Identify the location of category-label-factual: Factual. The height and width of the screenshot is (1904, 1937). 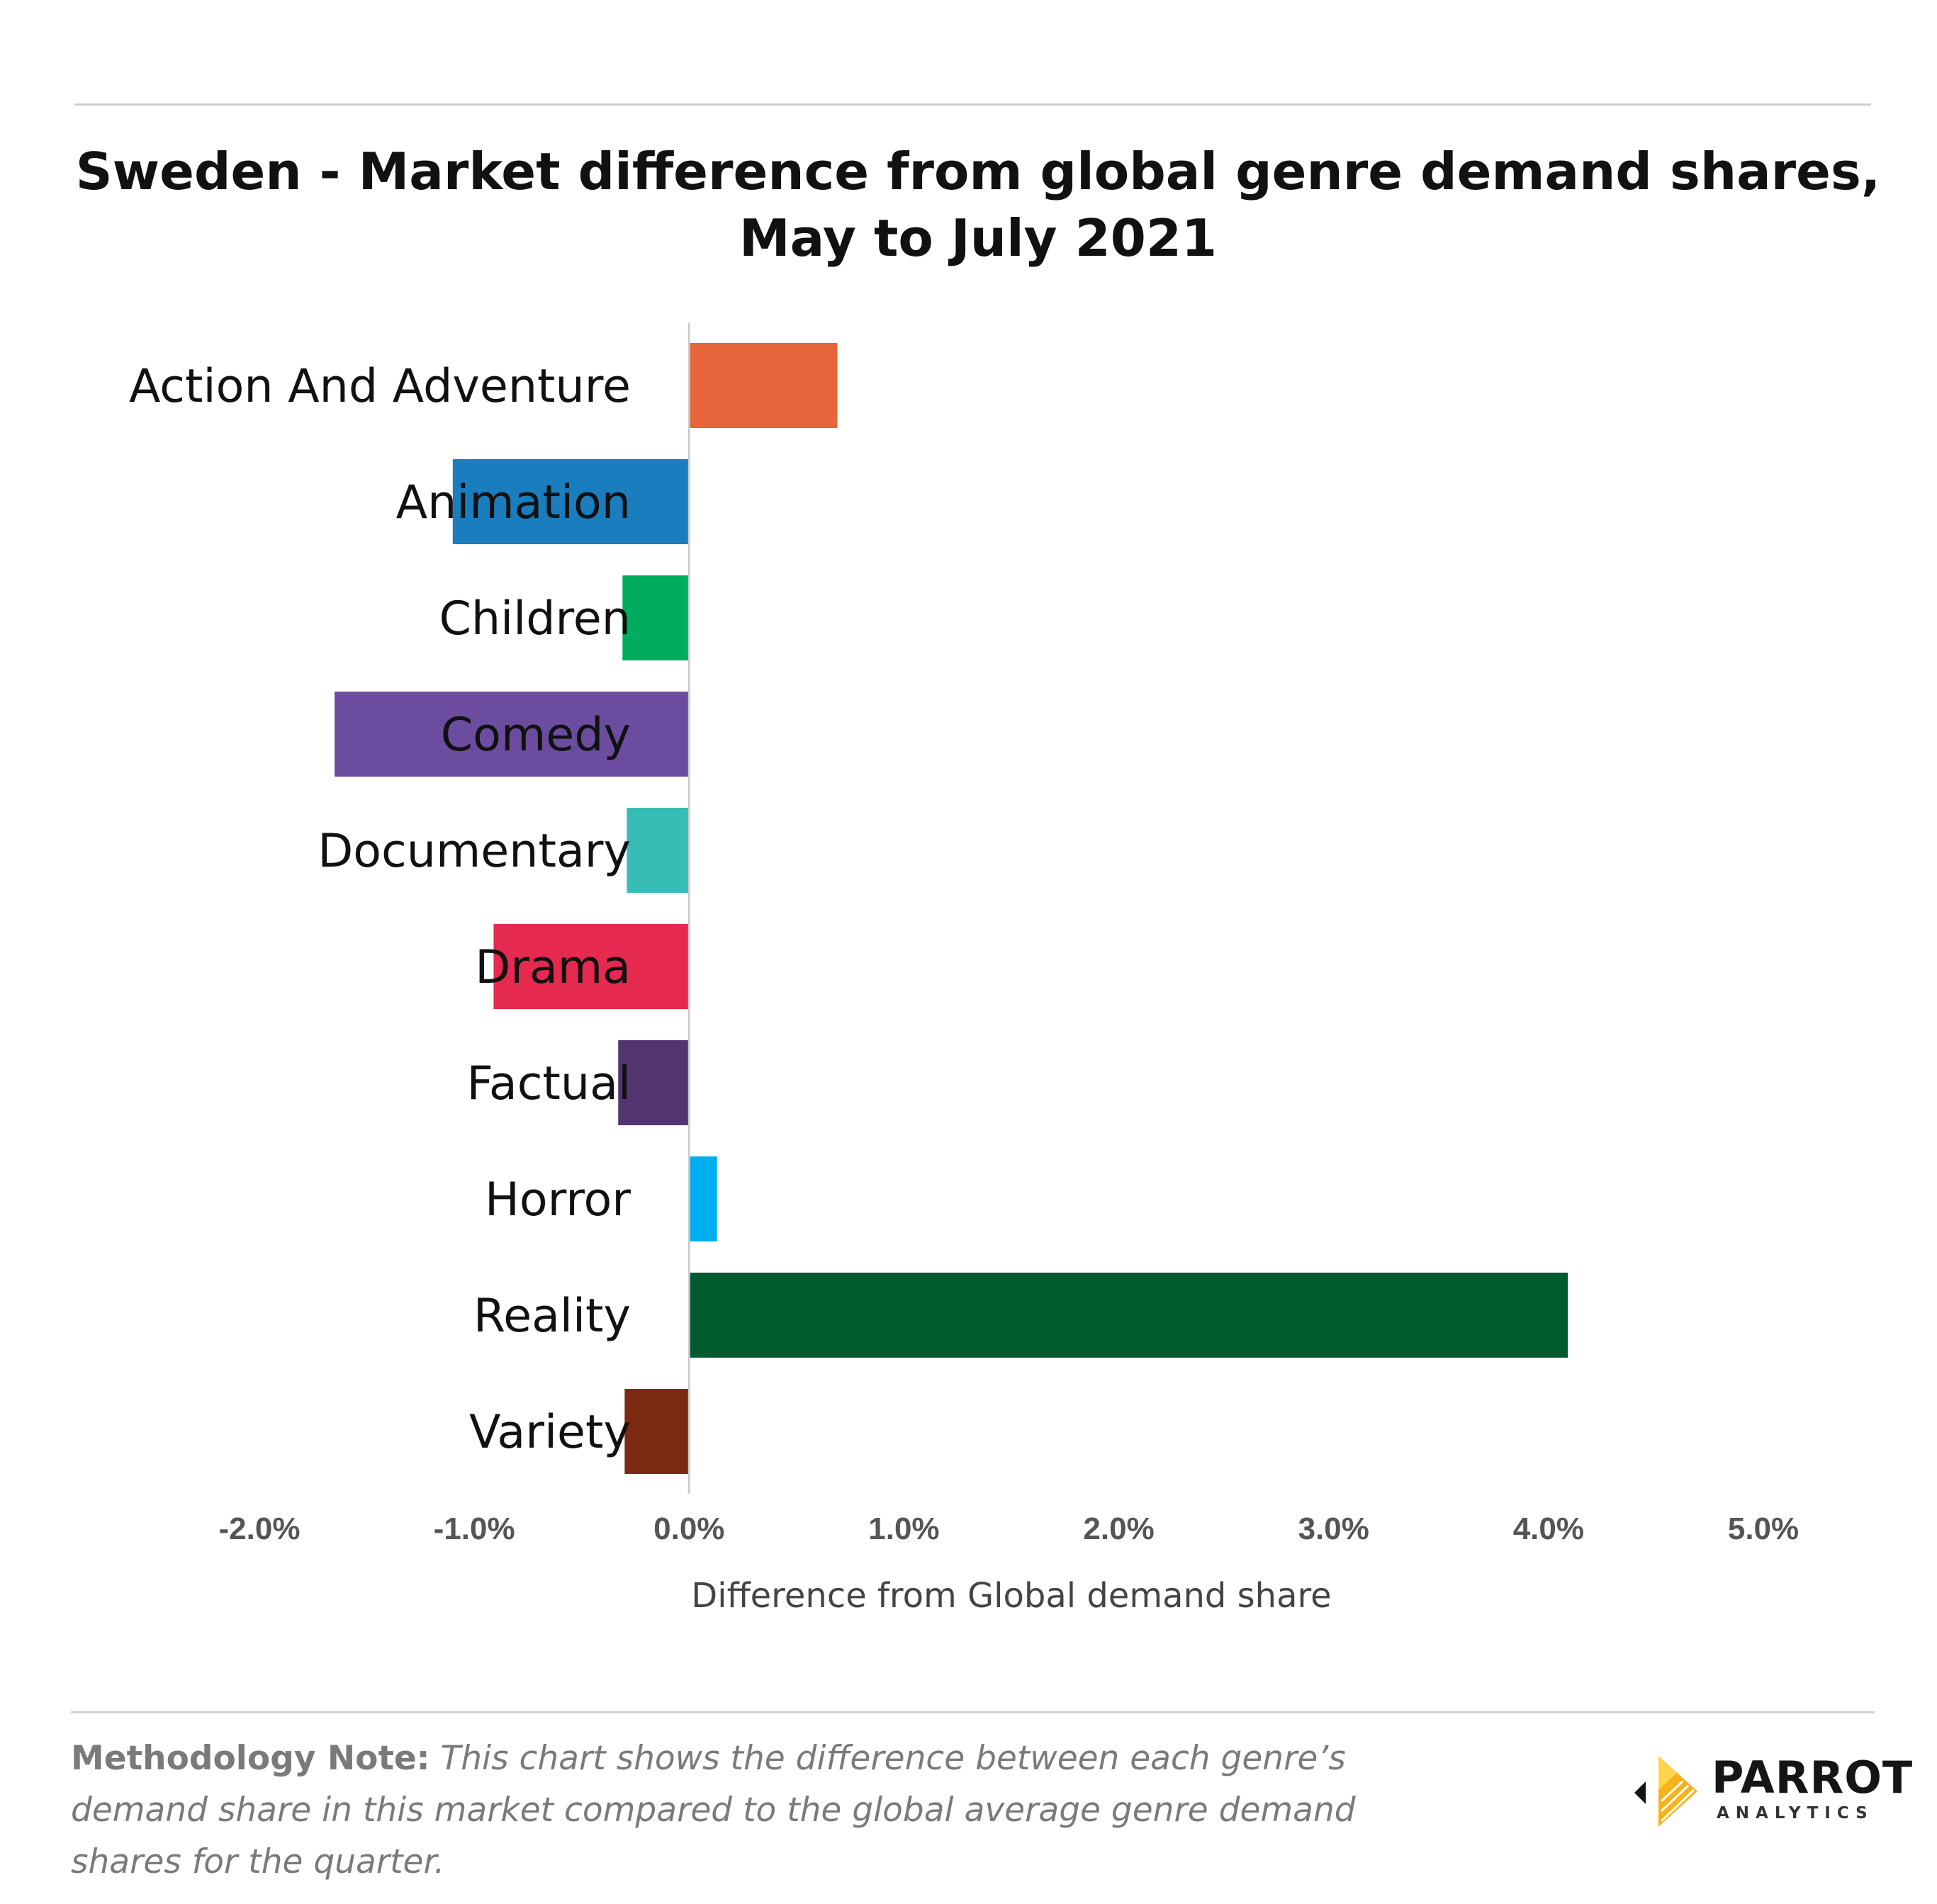
(548, 1084).